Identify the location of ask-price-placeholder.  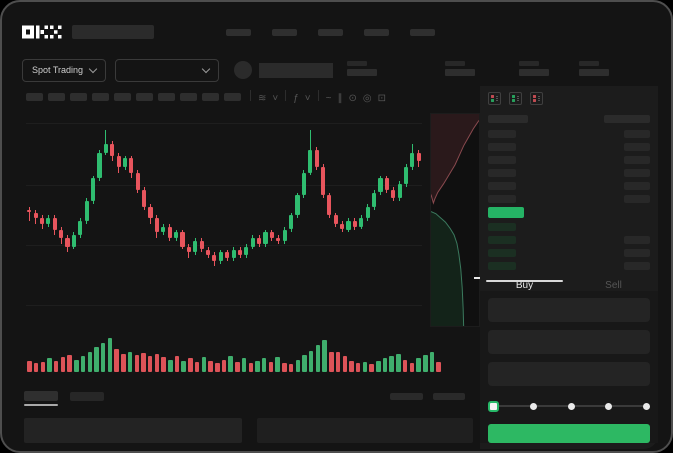
(502, 198).